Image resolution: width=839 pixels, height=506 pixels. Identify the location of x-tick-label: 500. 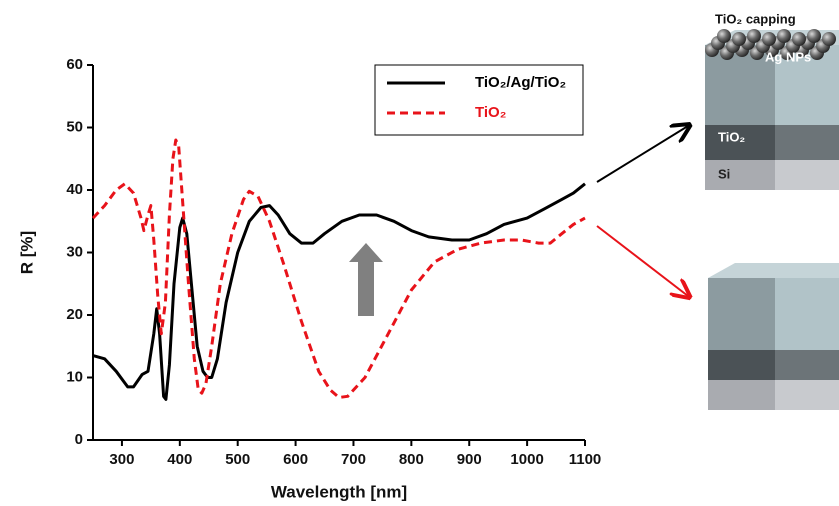
(237, 459).